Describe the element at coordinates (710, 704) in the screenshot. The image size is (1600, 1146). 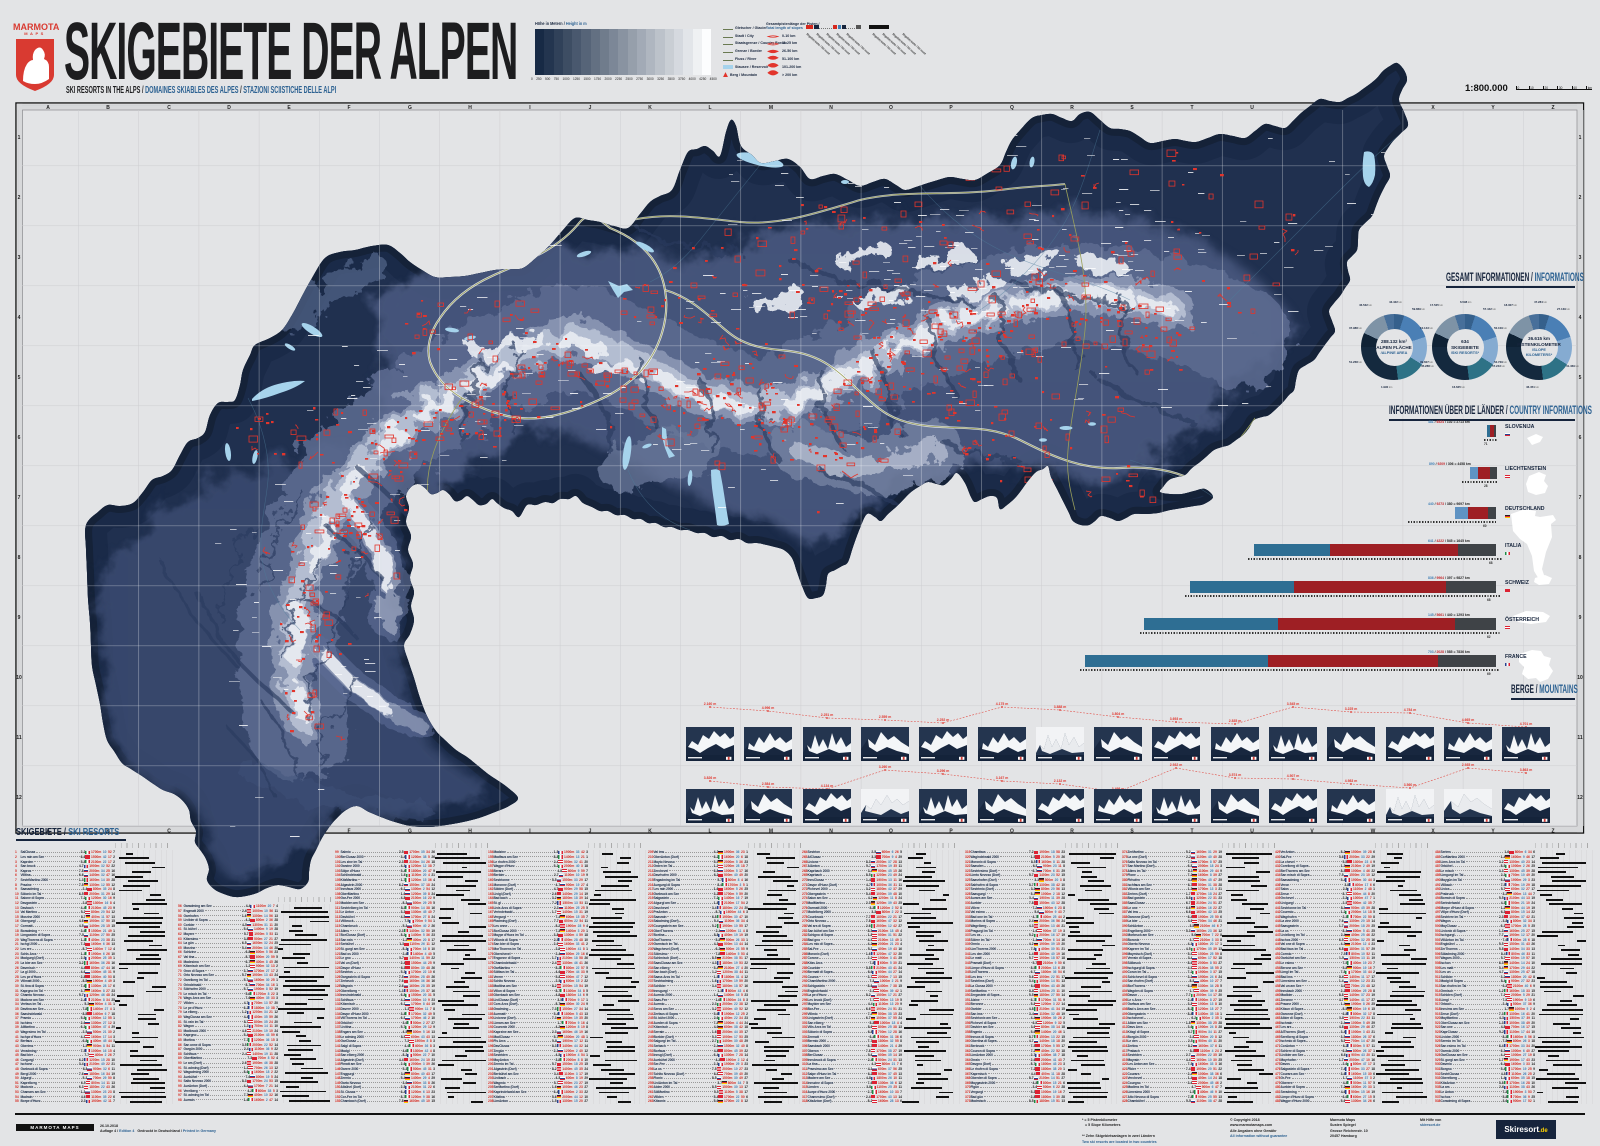
I see `svg-text: 2.160 m` at that location.